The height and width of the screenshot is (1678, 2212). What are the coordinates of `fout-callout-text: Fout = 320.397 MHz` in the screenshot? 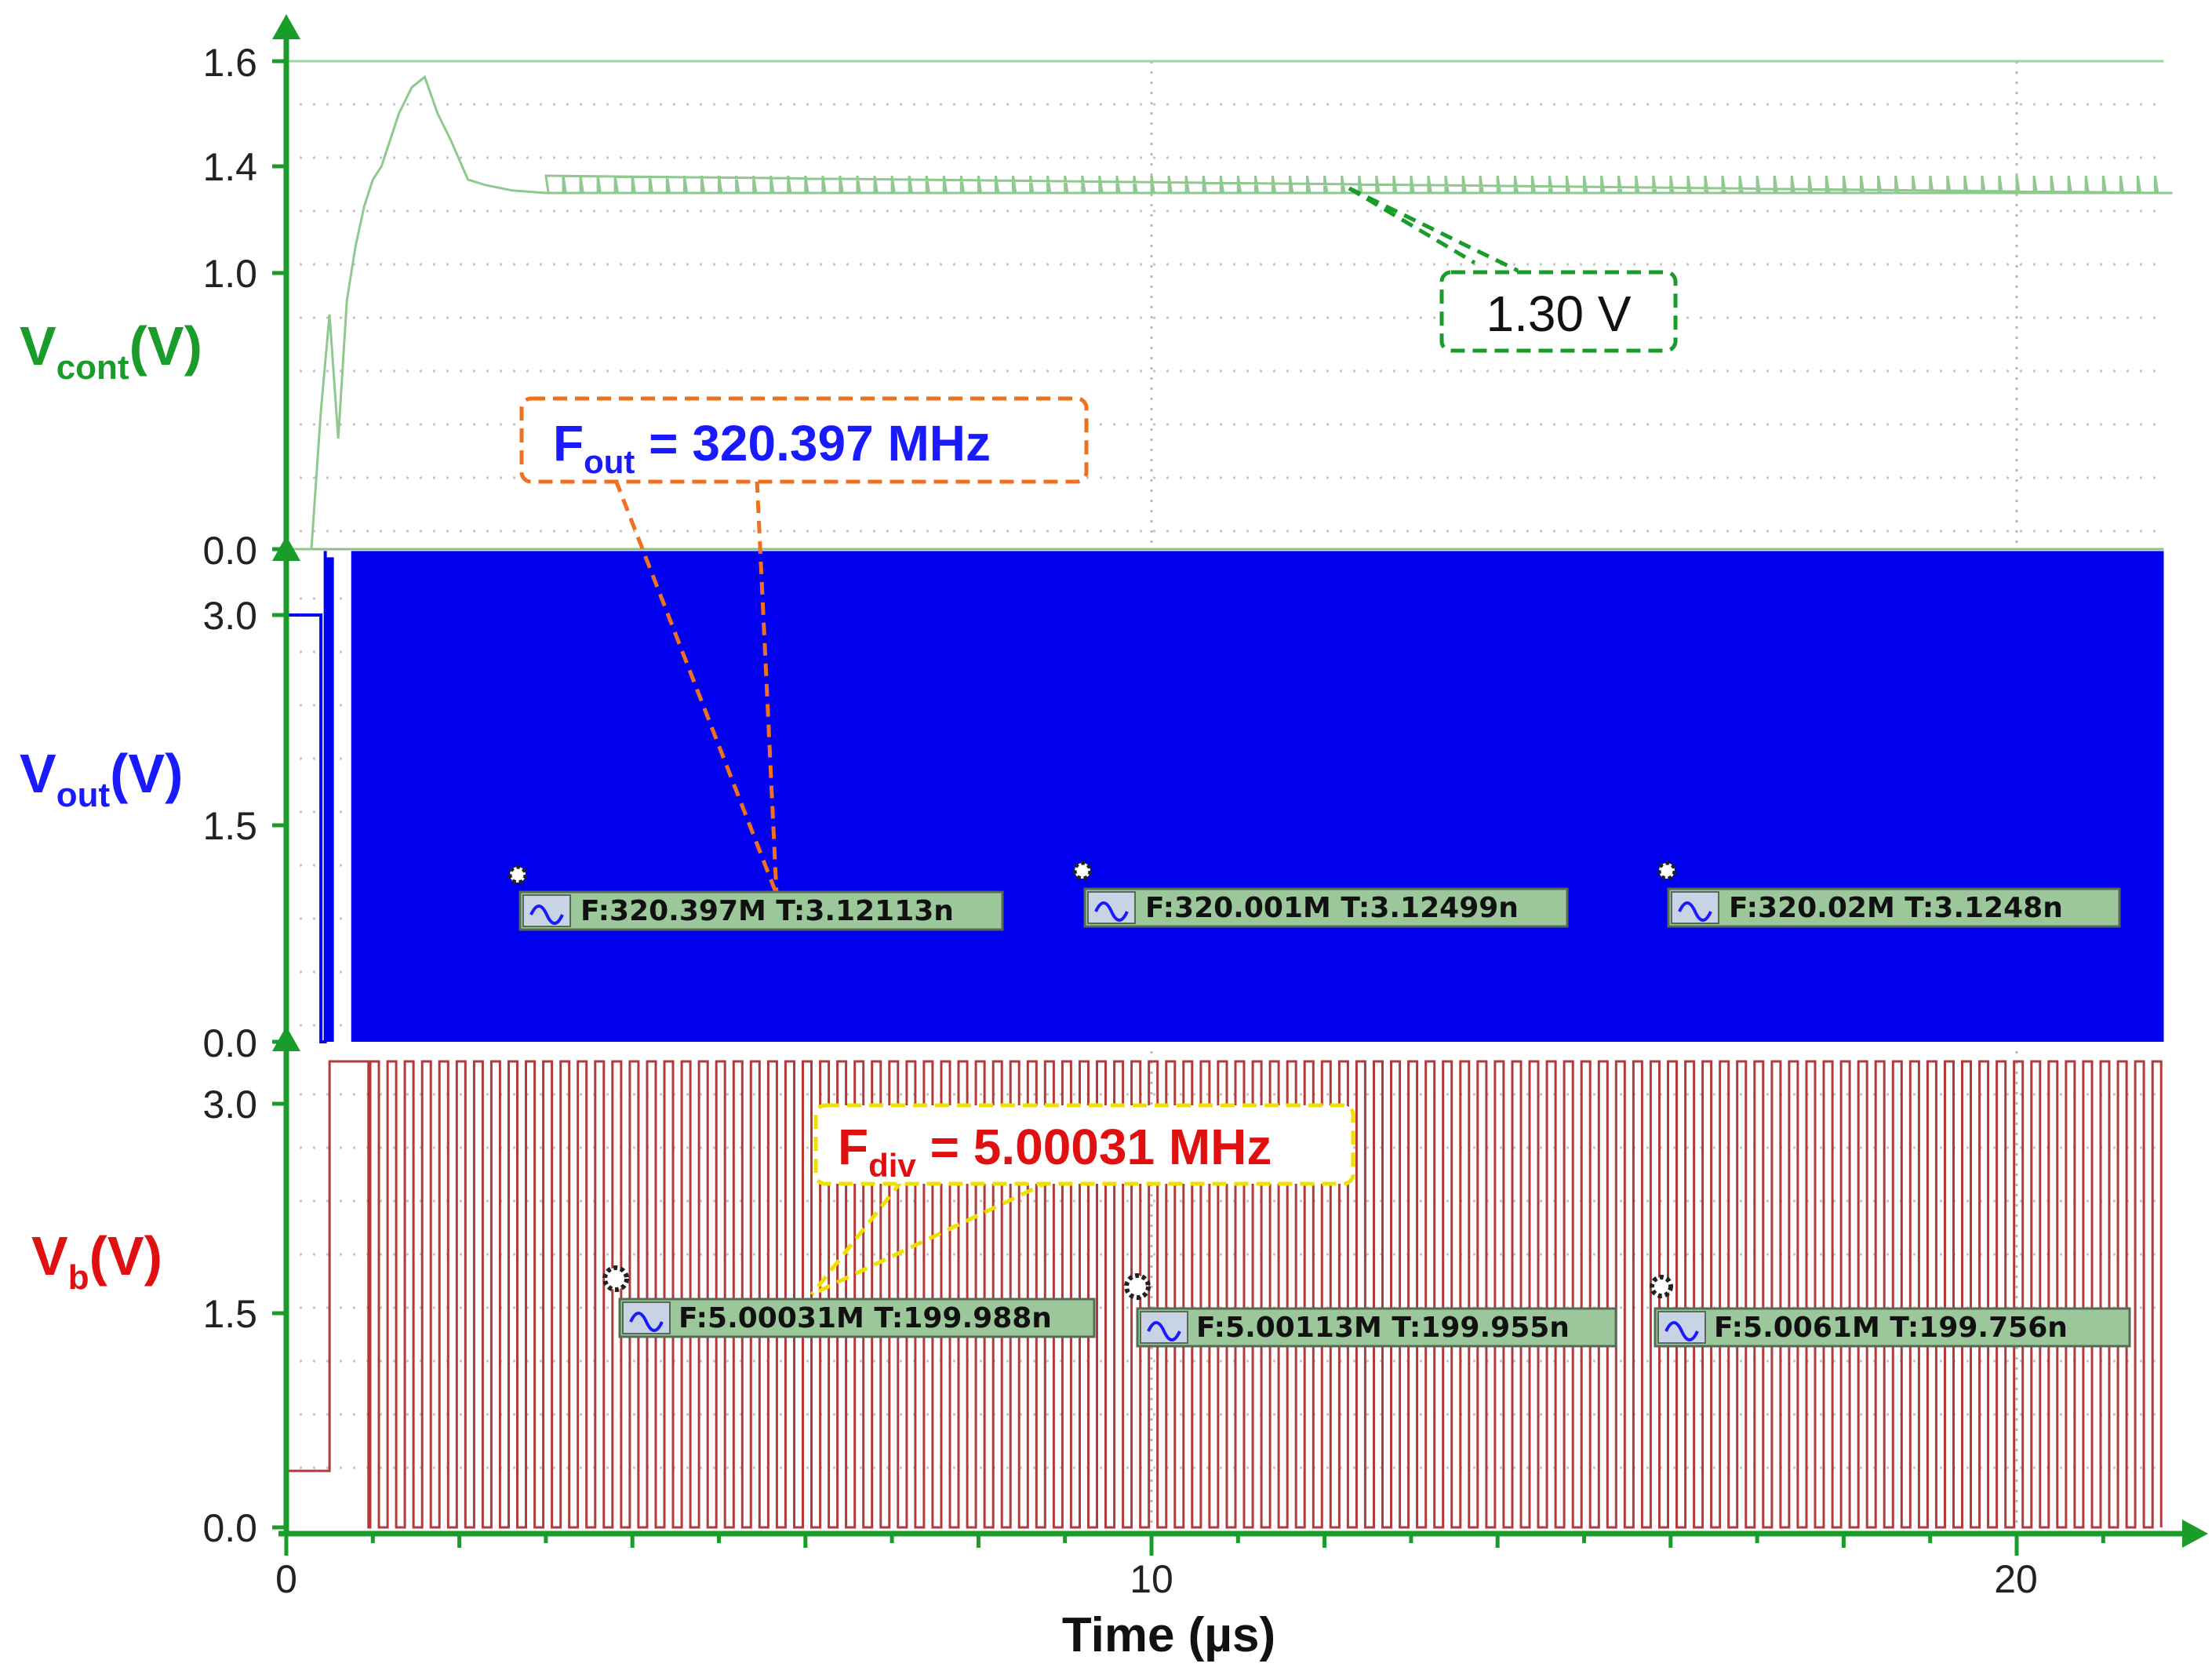 It's located at (772, 447).